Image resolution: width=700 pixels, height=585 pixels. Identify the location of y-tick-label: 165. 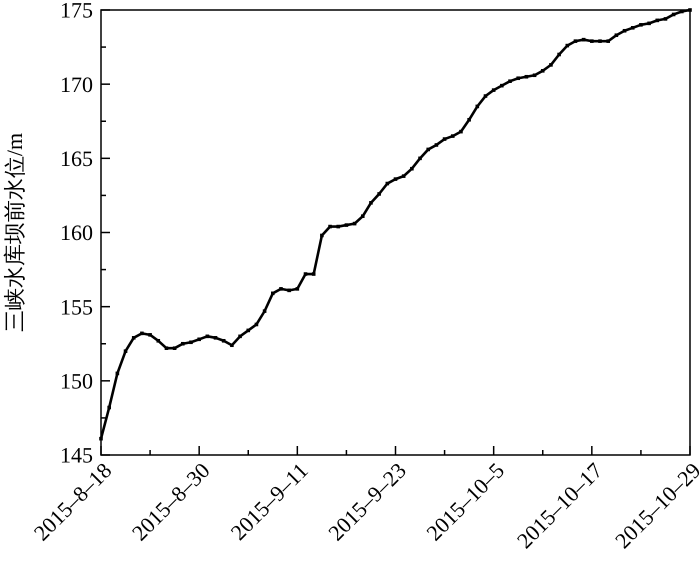
(76, 159).